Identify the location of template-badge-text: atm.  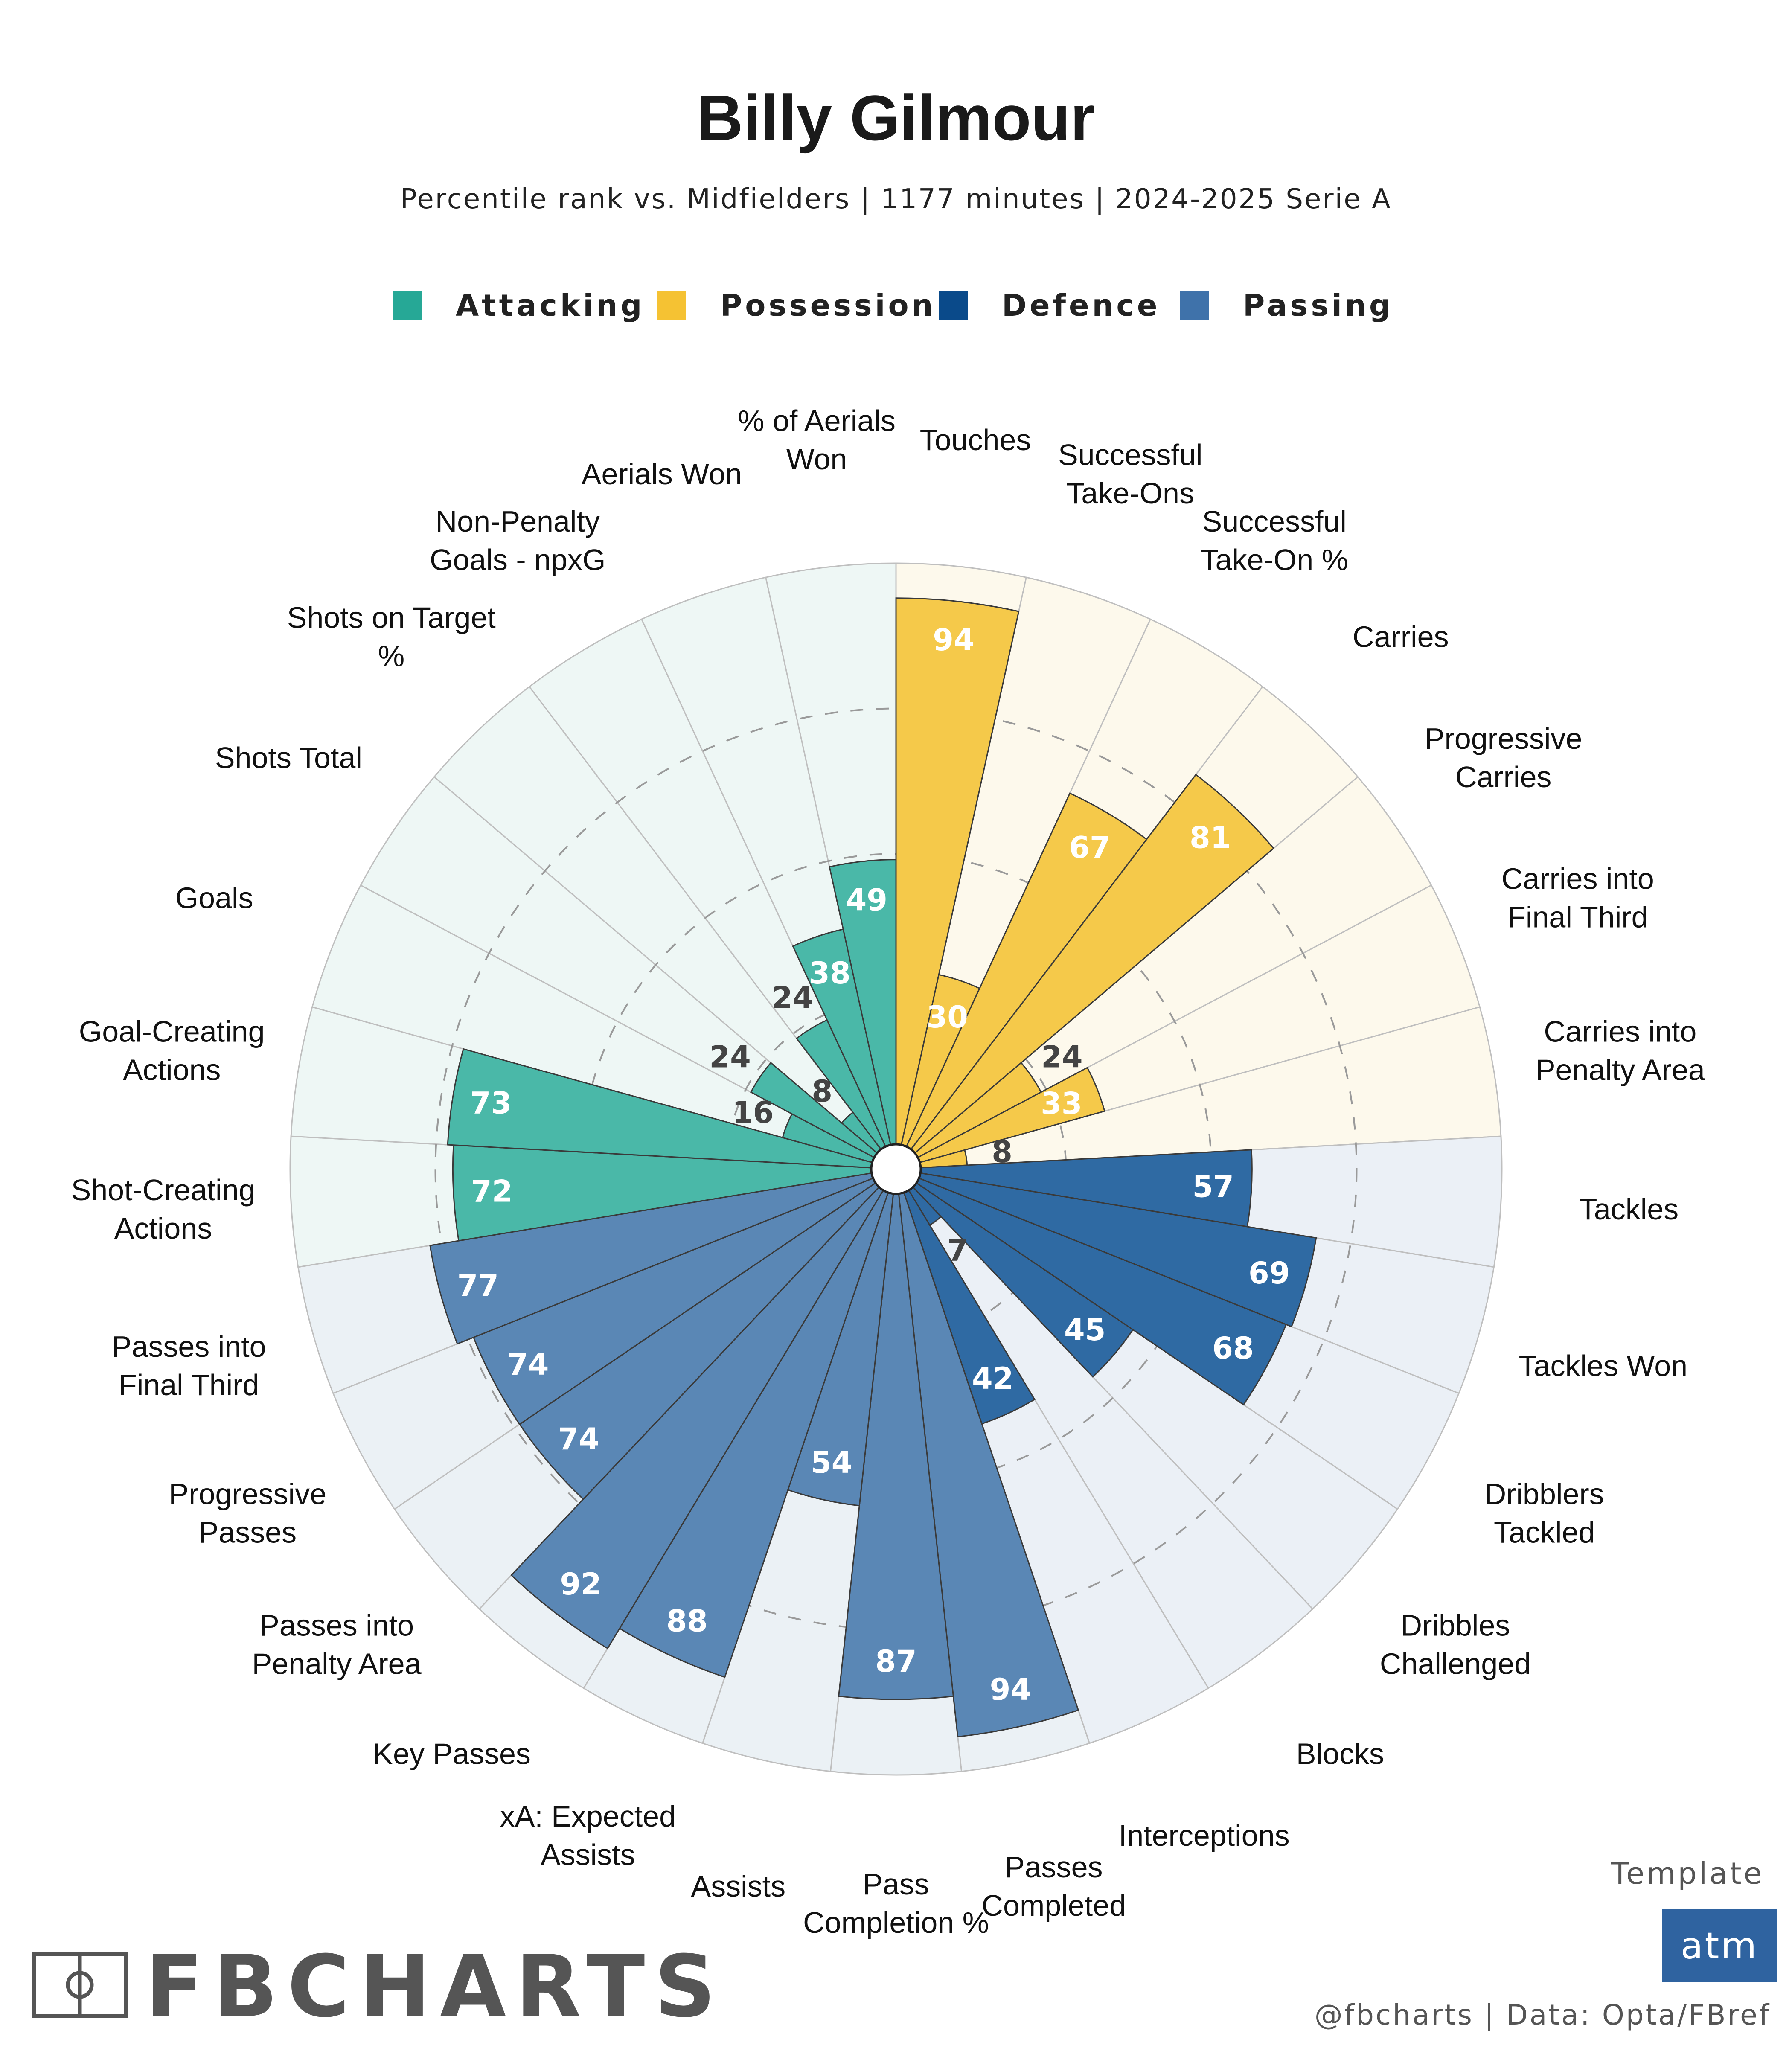
(1719, 1946).